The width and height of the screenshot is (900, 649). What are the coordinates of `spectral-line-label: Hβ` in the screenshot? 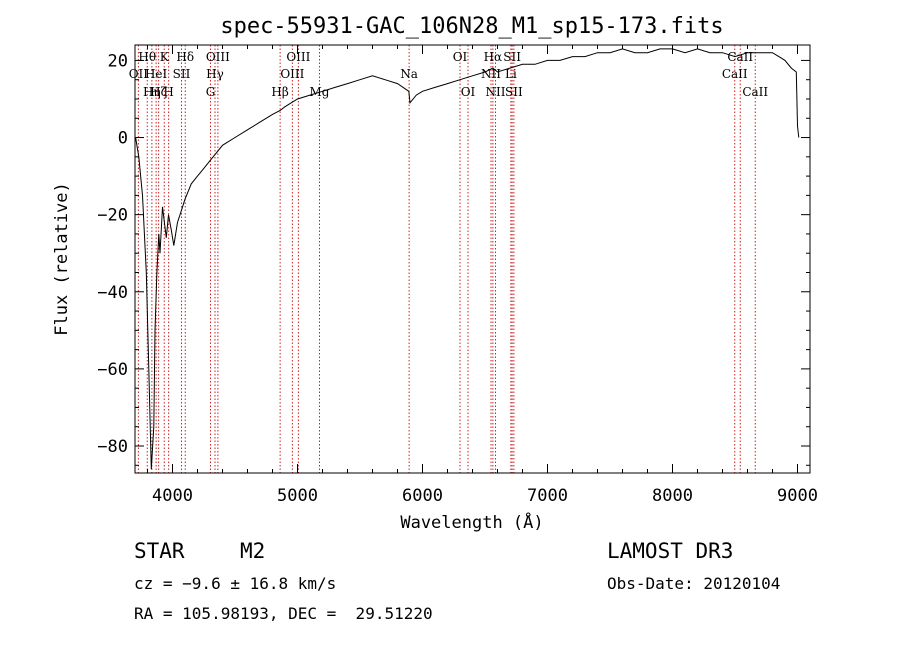 It's located at (279, 92).